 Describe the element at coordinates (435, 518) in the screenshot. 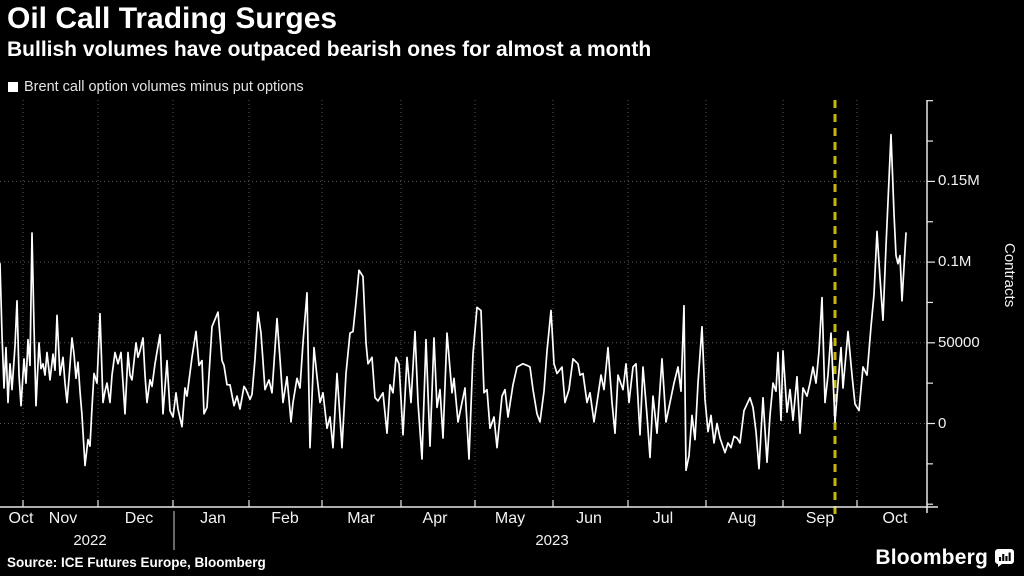

I see `x-axis-month-label: Apr` at that location.